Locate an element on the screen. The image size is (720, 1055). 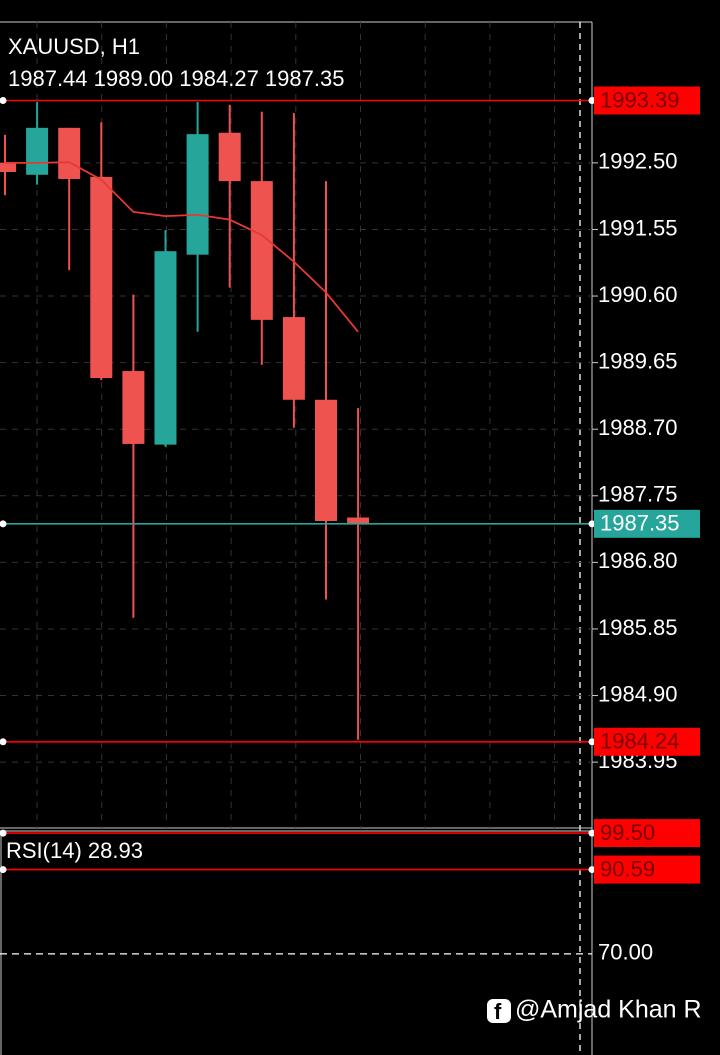
level-label: 99.50 is located at coordinates (627, 832).